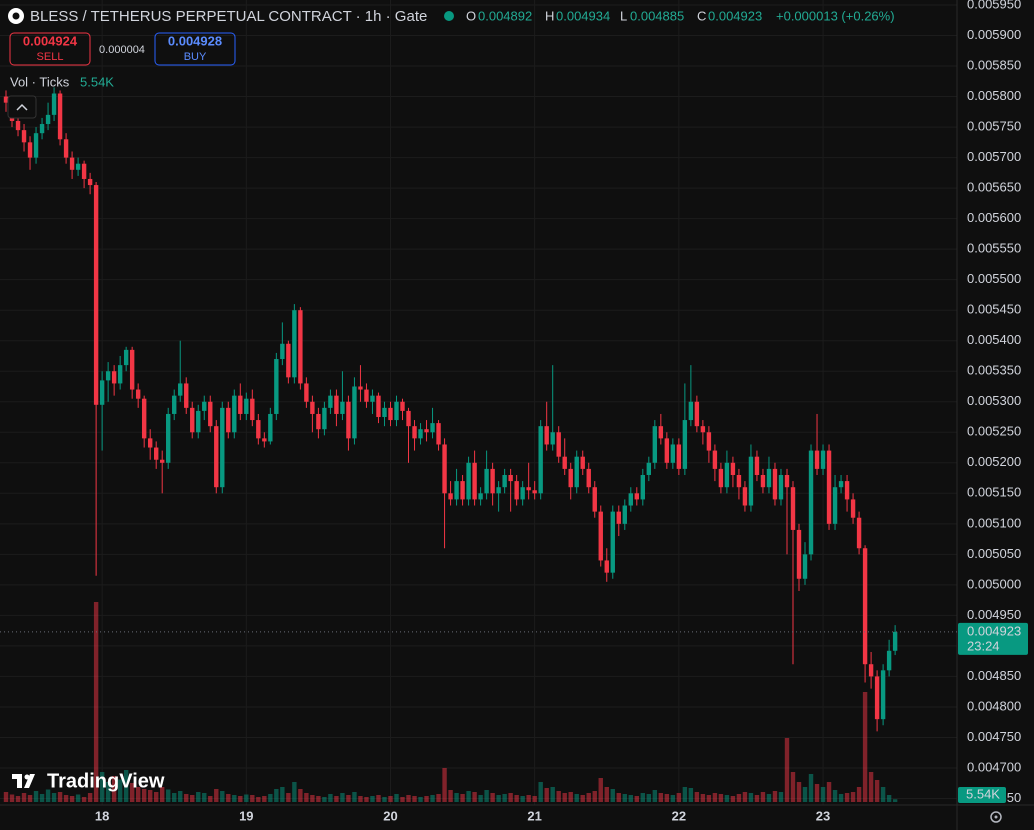 Image resolution: width=1034 pixels, height=830 pixels. What do you see at coordinates (195, 49) in the screenshot?
I see `buy-button` at bounding box center [195, 49].